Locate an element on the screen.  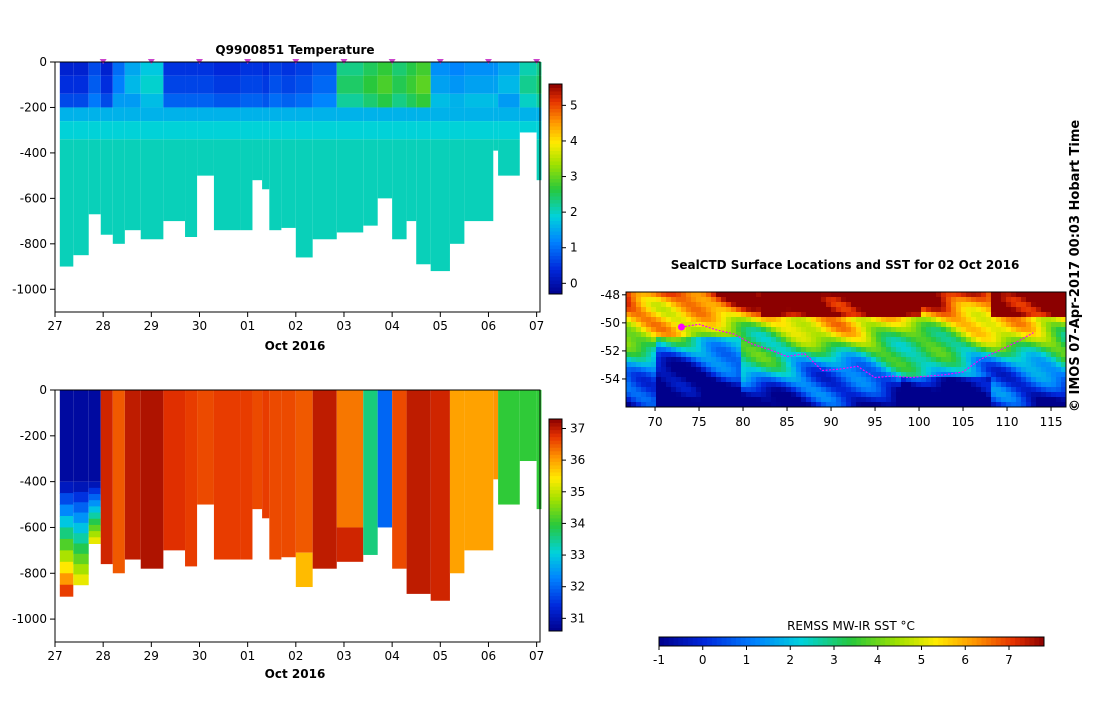
temperature-profiles is located at coordinates (300, 167).